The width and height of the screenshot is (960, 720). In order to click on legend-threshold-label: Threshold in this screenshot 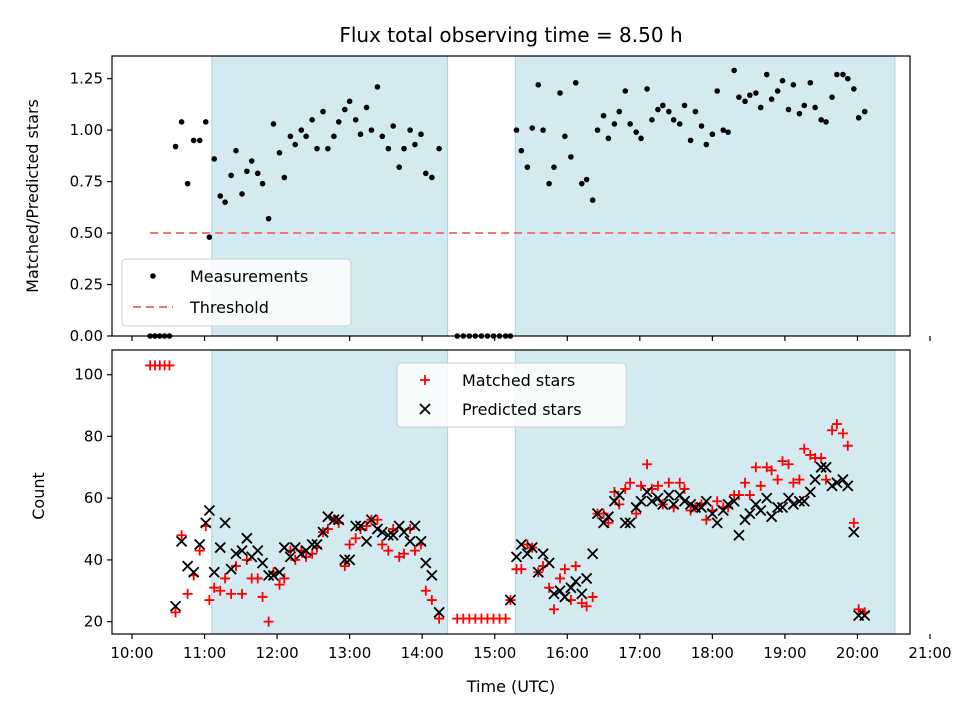, I will do `click(229, 307)`.